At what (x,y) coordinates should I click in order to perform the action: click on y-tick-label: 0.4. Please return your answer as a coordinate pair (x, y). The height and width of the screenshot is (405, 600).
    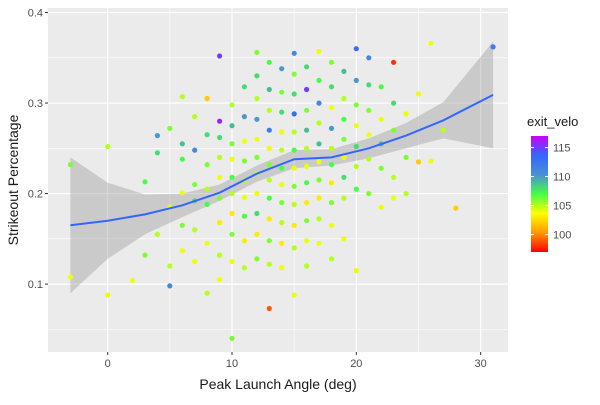
    Looking at the image, I should click on (35, 14).